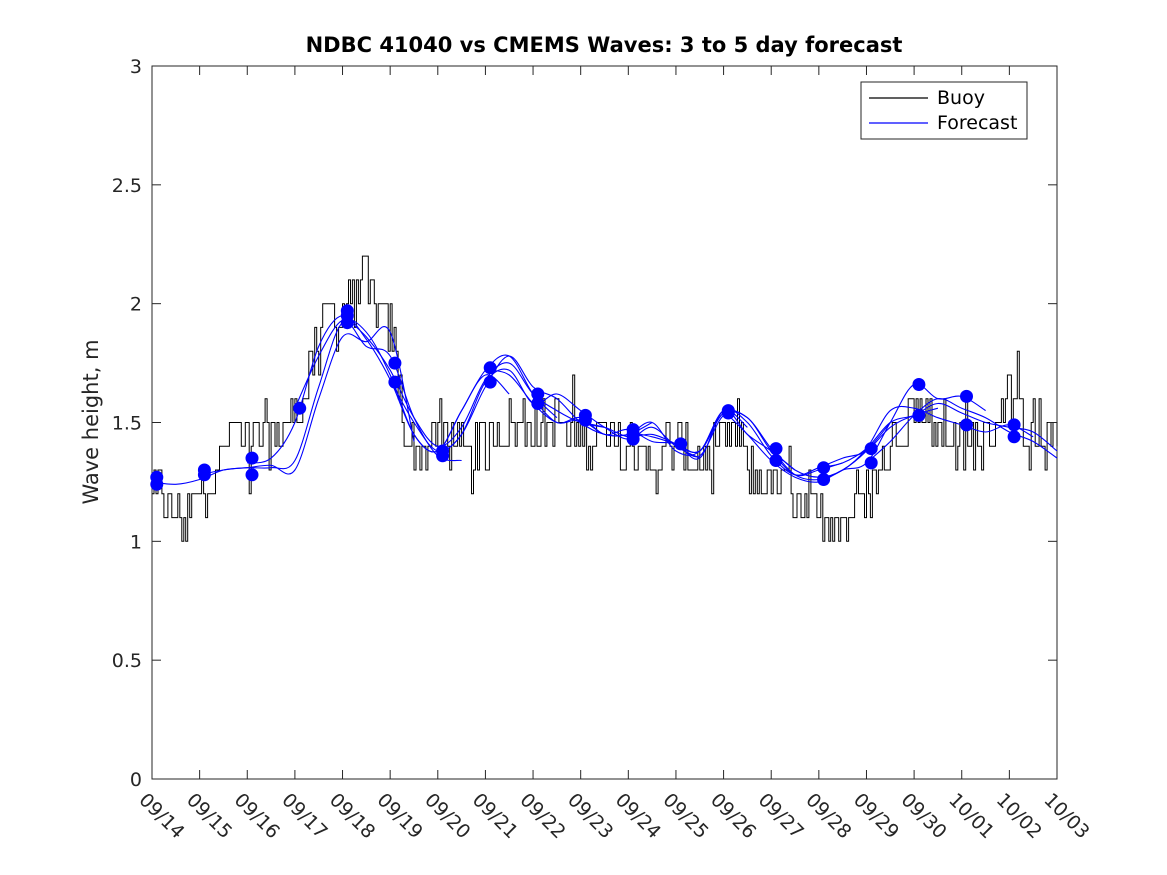  What do you see at coordinates (136, 67) in the screenshot?
I see `y-tick-label: 3` at bounding box center [136, 67].